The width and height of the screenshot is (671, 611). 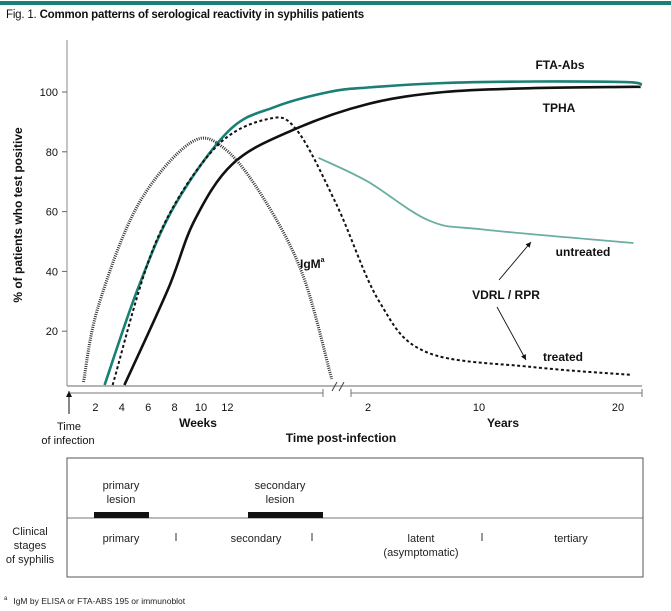 What do you see at coordinates (506, 295) in the screenshot?
I see `label-vdrl-rpr: VDRL / RPR` at bounding box center [506, 295].